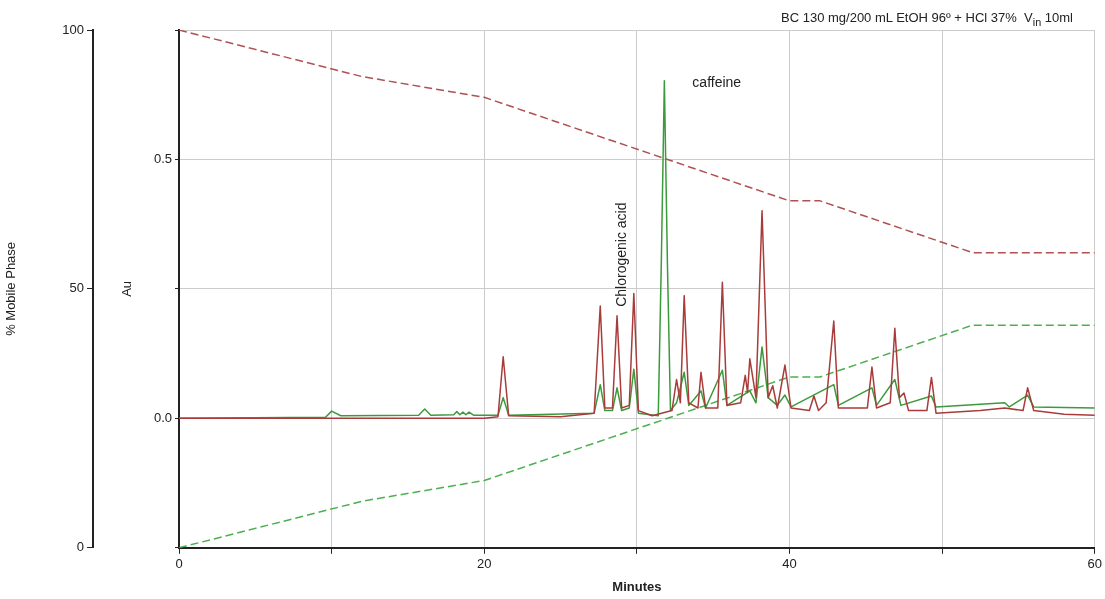  I want to click on y2-axis-title: % Mobile Phase, so click(11, 288).